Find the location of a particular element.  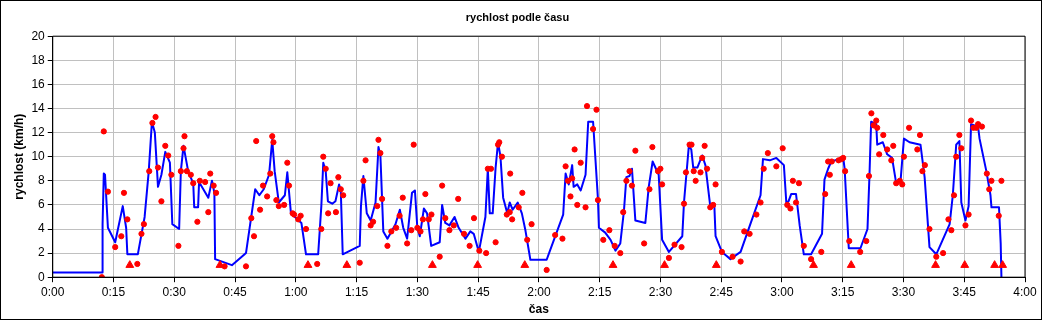

x-tick-label: 4:00 is located at coordinates (1025, 291).